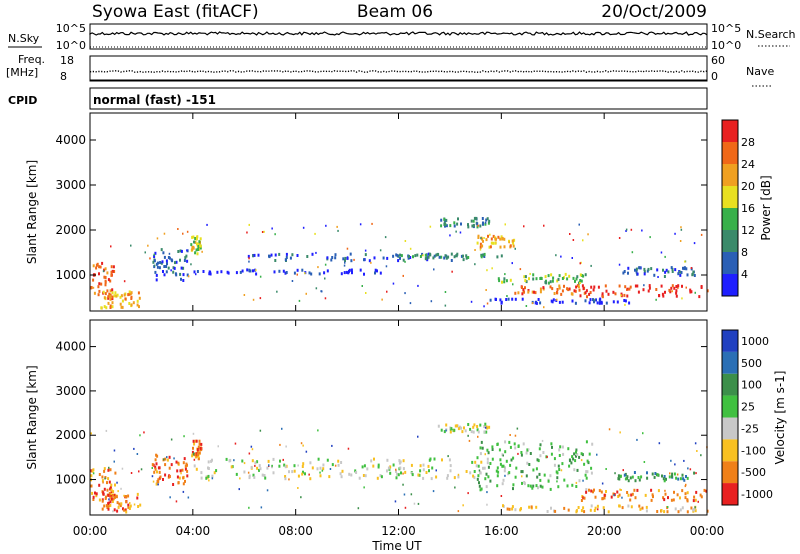 This screenshot has height=554, width=800. I want to click on cpid-label: CPID, so click(22, 100).